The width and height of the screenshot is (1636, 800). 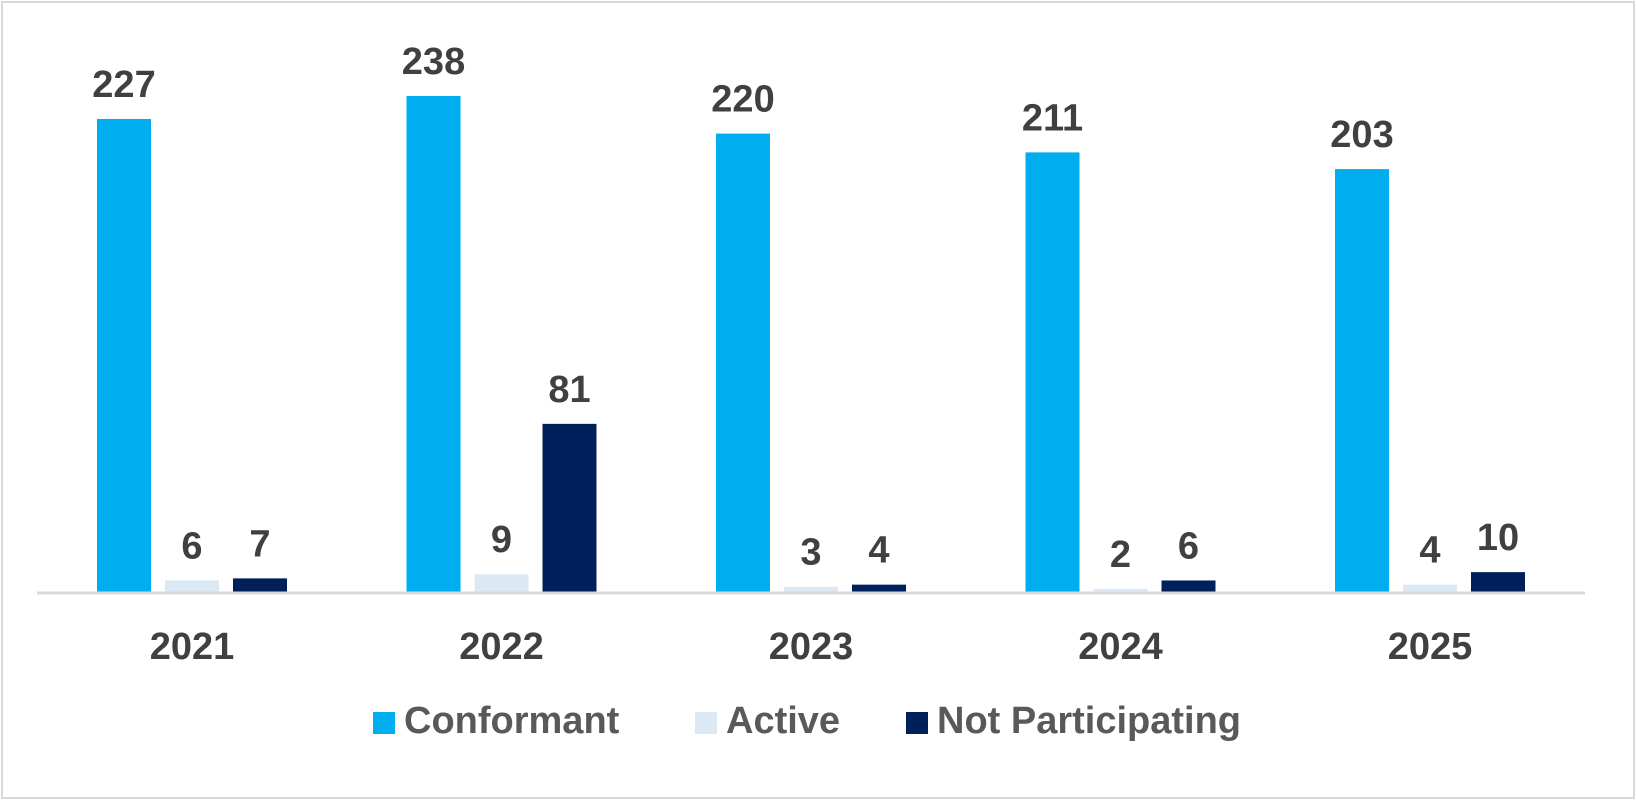 What do you see at coordinates (879, 588) in the screenshot?
I see `bar-not-participating-2023` at bounding box center [879, 588].